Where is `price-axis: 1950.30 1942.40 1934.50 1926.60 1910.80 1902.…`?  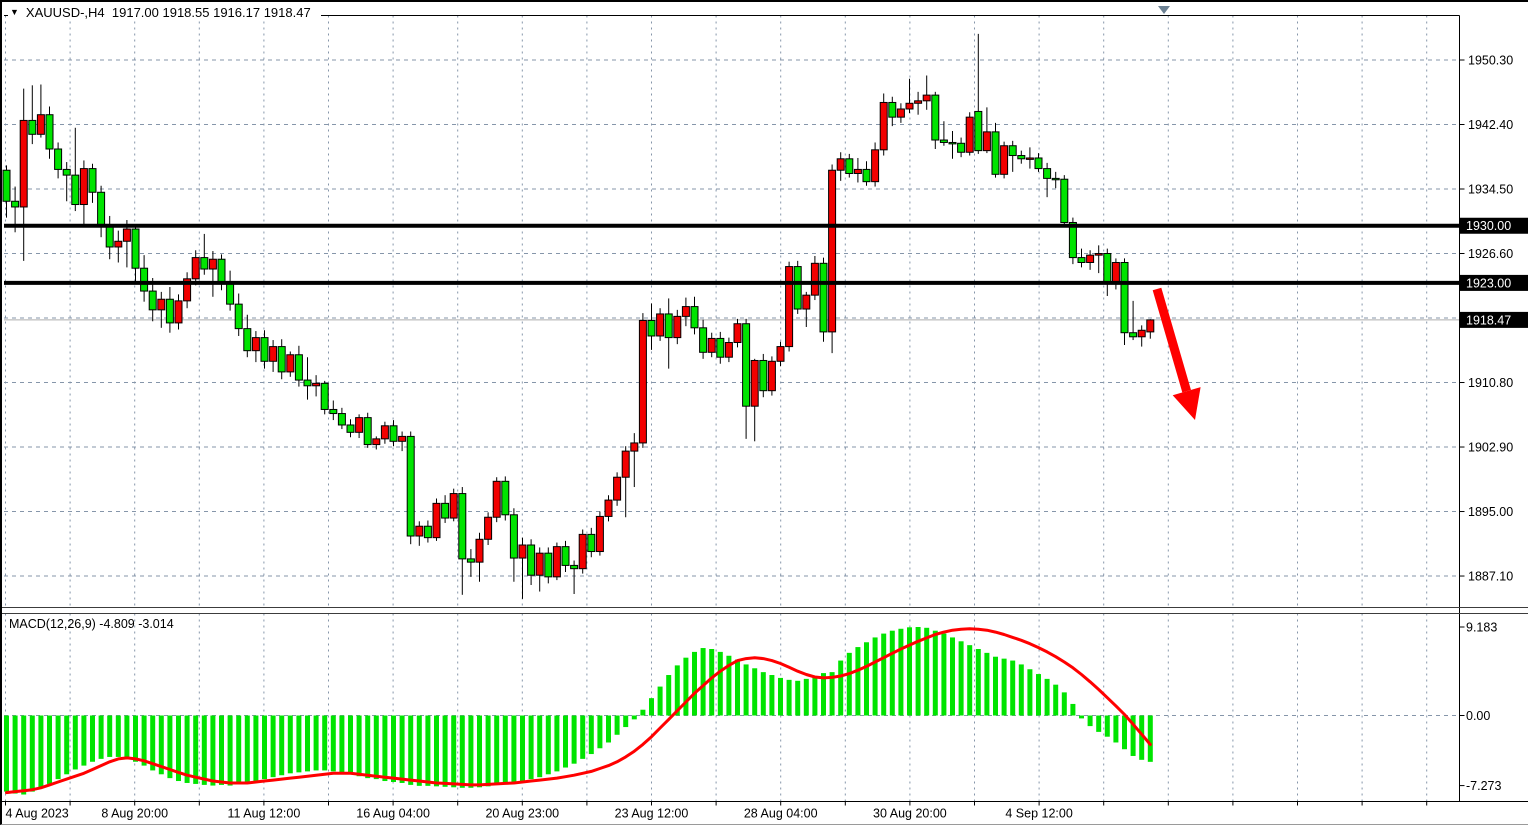 price-axis: 1950.30 1942.40 1934.50 1926.60 1910.80 1902.… is located at coordinates (1493, 319).